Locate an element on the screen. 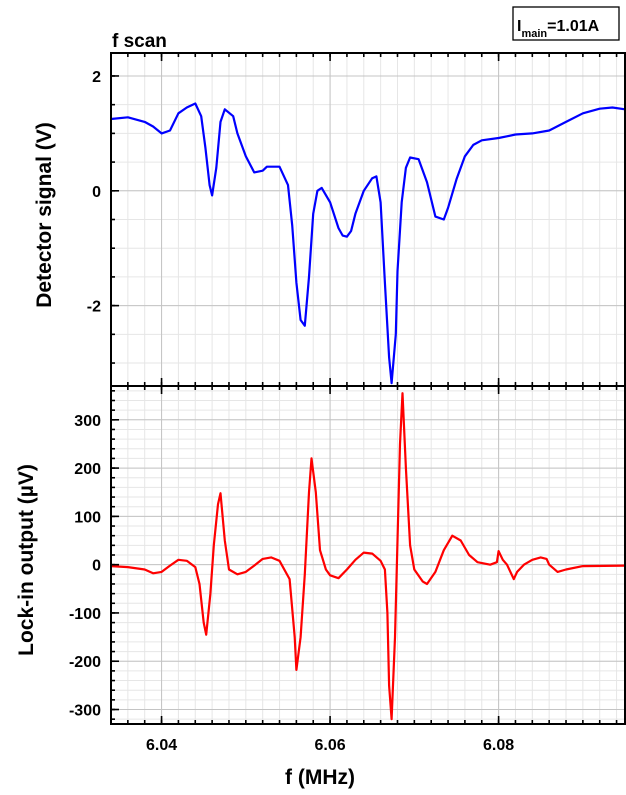 This screenshot has height=795, width=626. top-panel-title: f scan is located at coordinates (139, 41).